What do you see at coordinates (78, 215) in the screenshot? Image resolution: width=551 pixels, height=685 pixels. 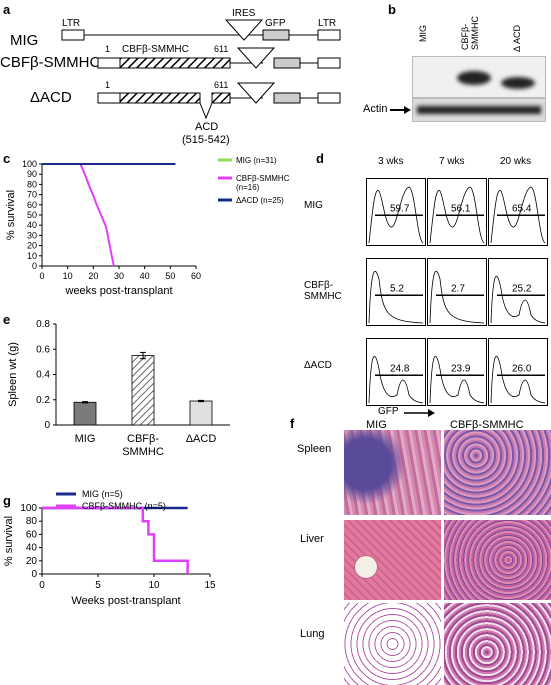 I see `series-line` at bounding box center [78, 215].